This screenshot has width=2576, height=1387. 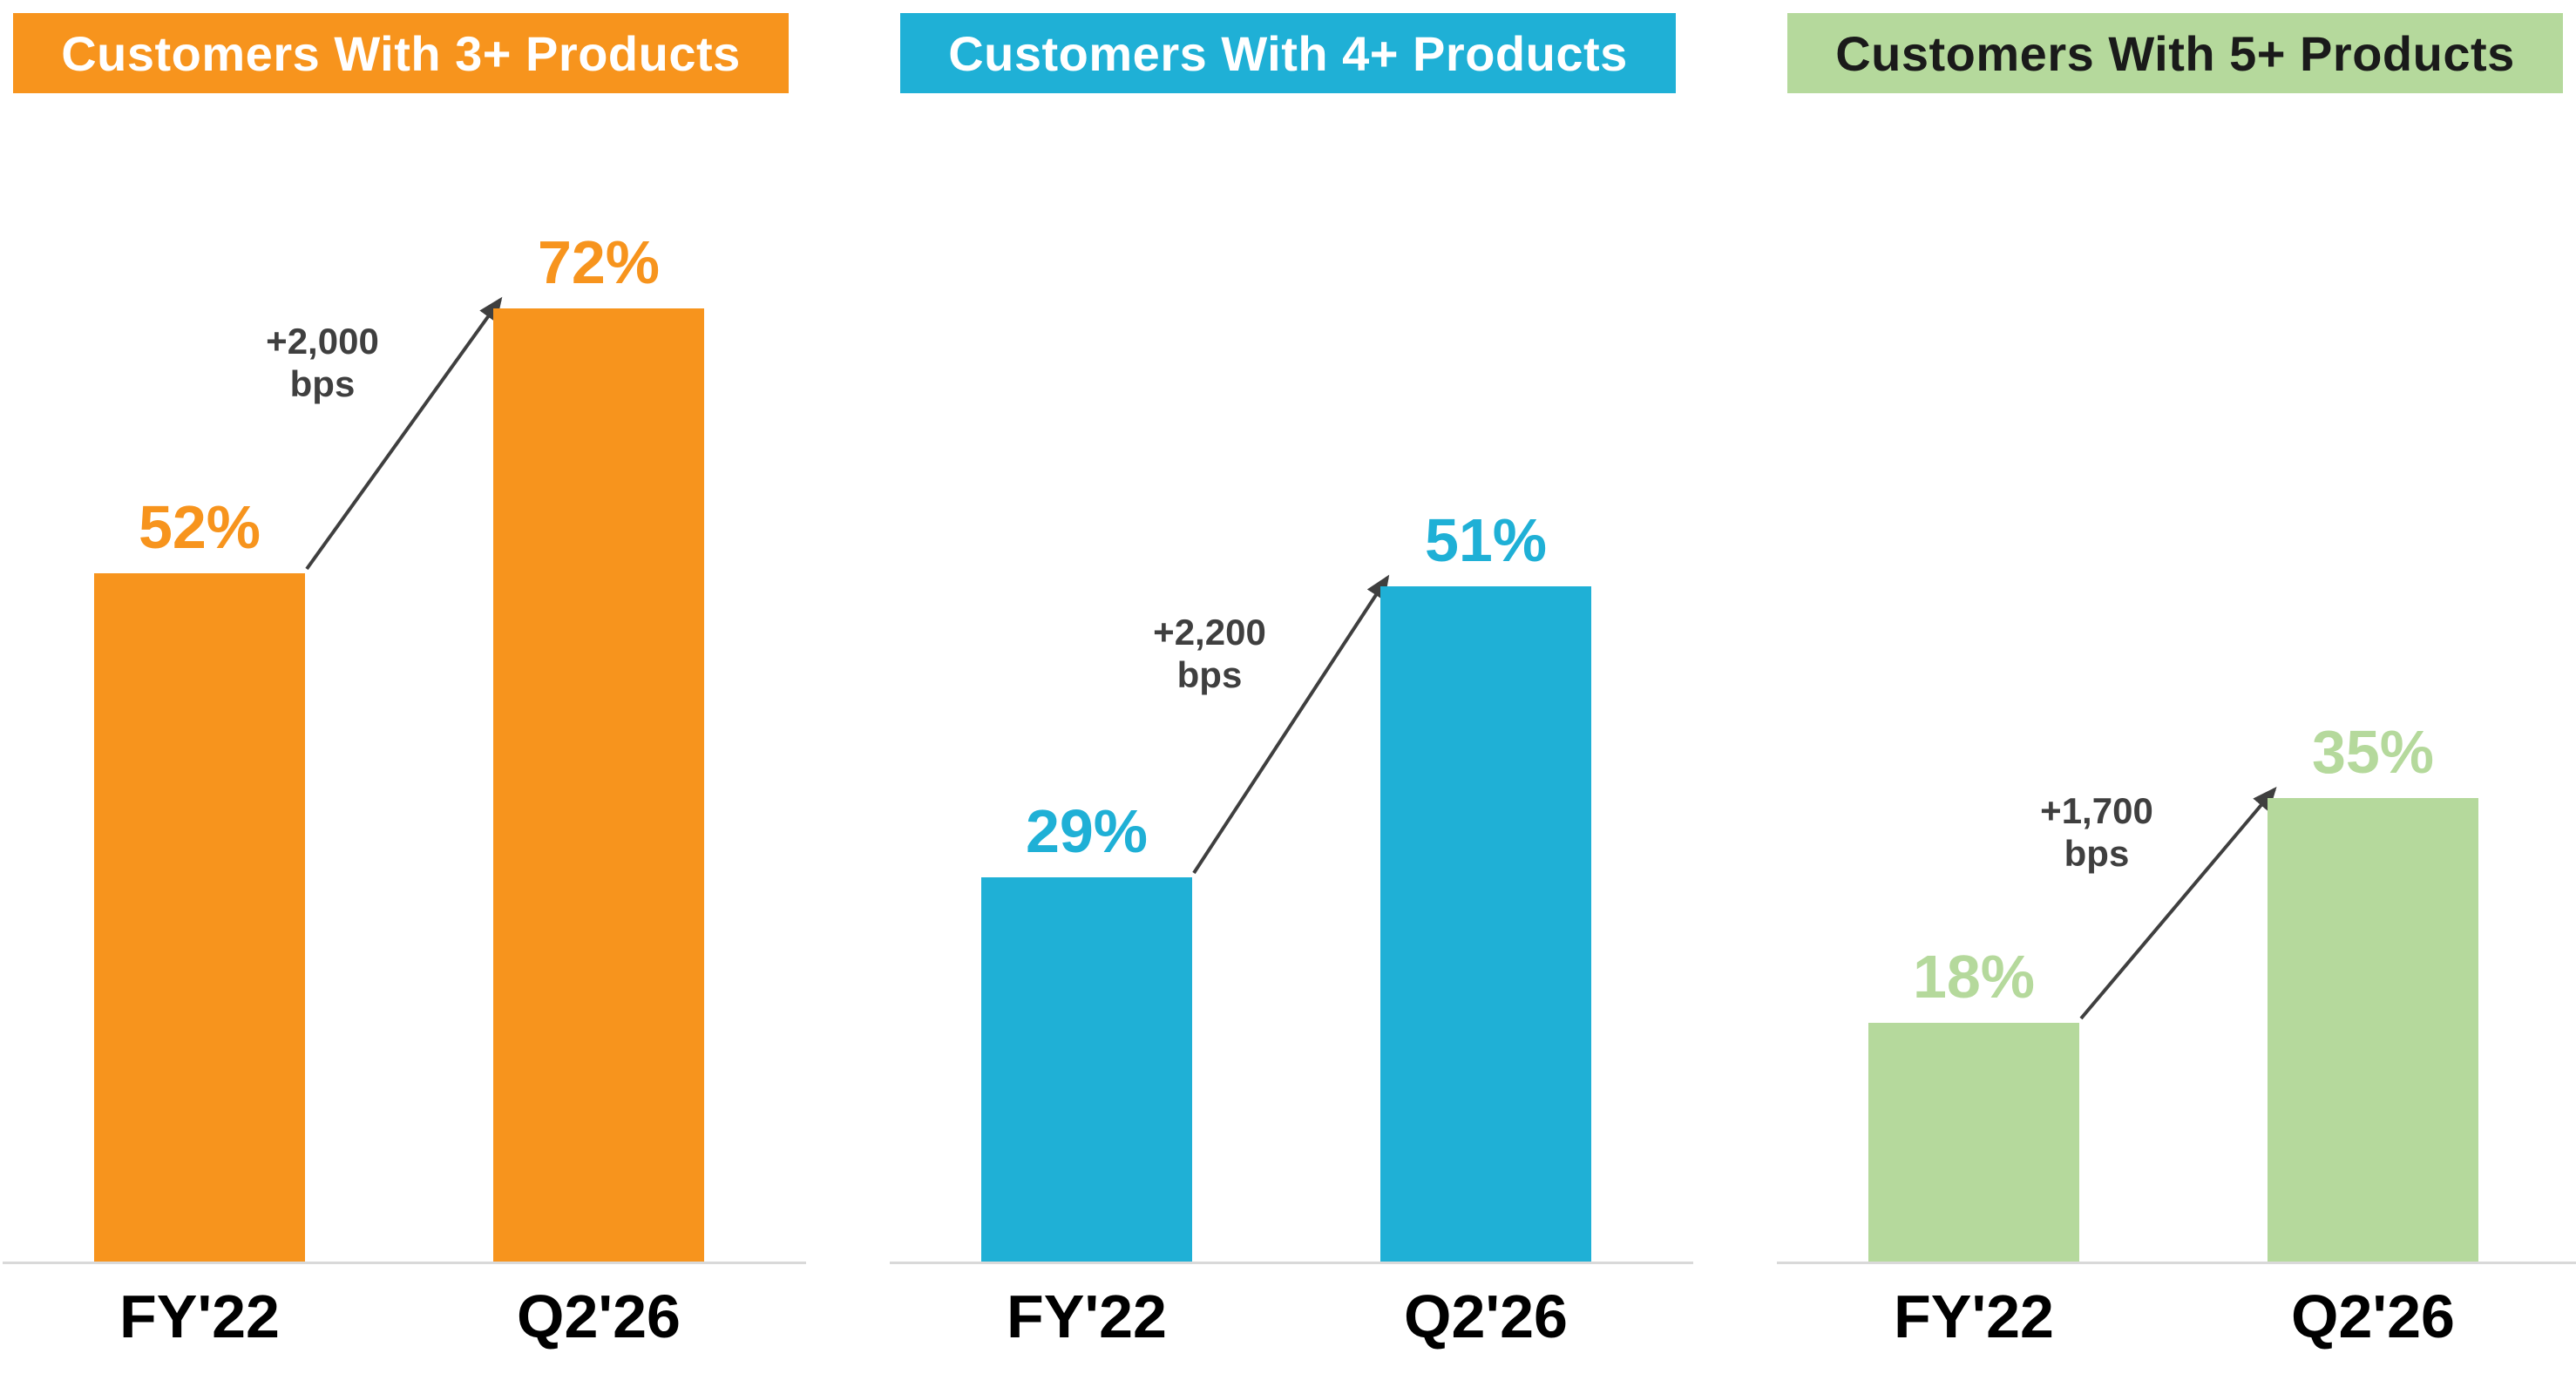 What do you see at coordinates (1486, 540) in the screenshot?
I see `bar-value-label-q226: 51%` at bounding box center [1486, 540].